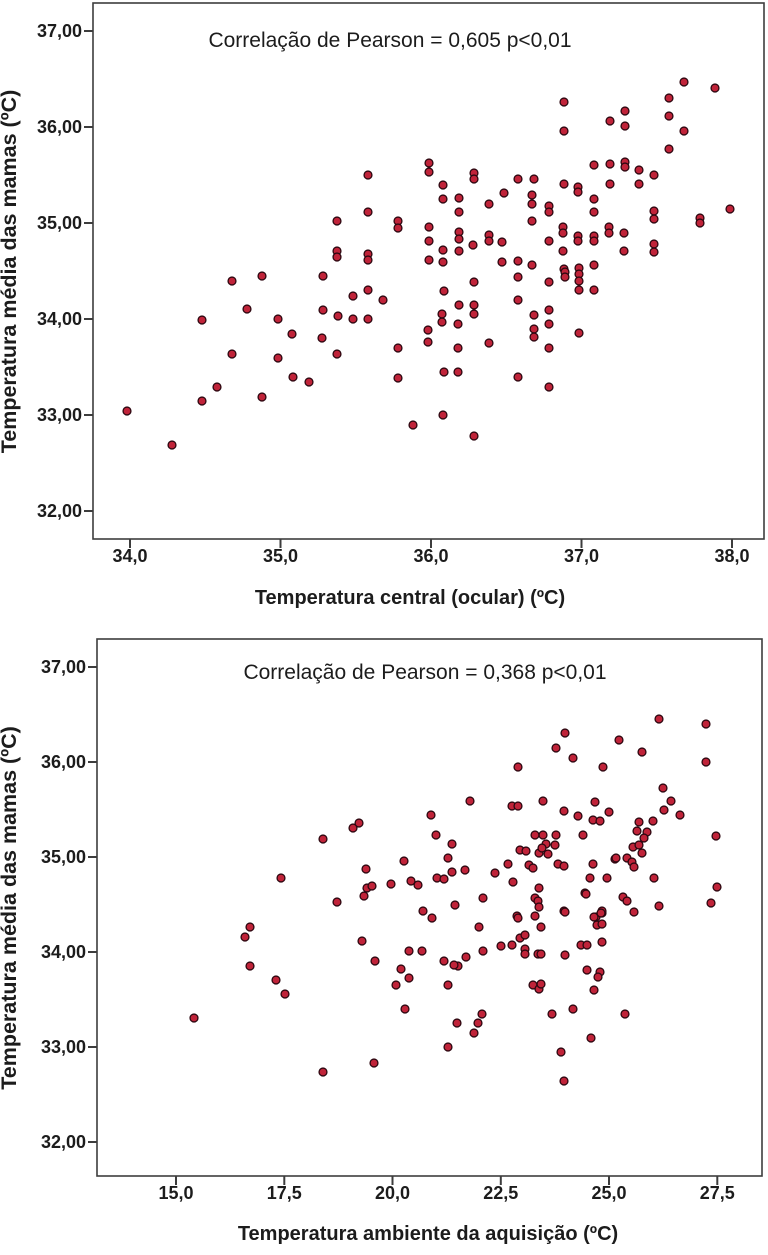 The width and height of the screenshot is (768, 1255). What do you see at coordinates (280, 556) in the screenshot?
I see `svg-text: 35,0` at bounding box center [280, 556].